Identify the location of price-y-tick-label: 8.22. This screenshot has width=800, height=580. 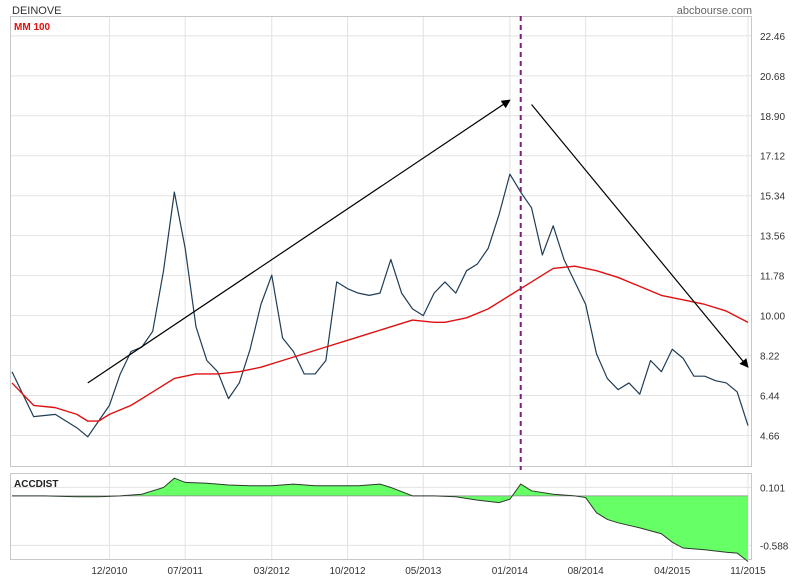
(770, 357).